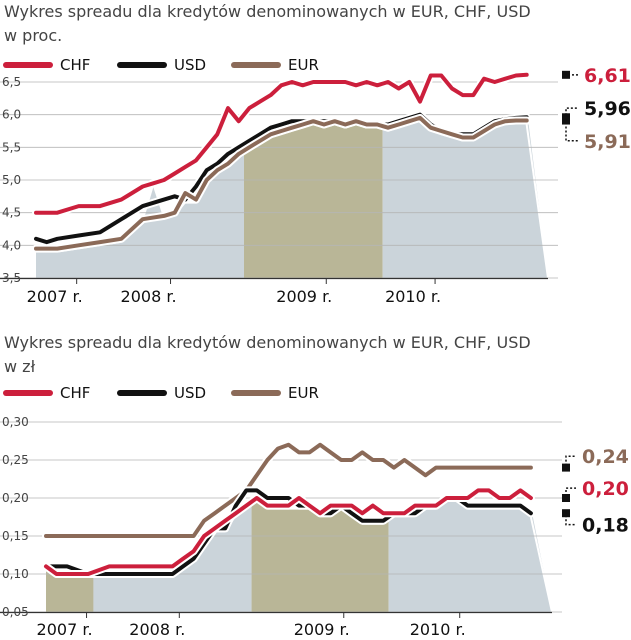  Describe the element at coordinates (288, 532) in the screenshot. I see `series-line-chf` at that location.